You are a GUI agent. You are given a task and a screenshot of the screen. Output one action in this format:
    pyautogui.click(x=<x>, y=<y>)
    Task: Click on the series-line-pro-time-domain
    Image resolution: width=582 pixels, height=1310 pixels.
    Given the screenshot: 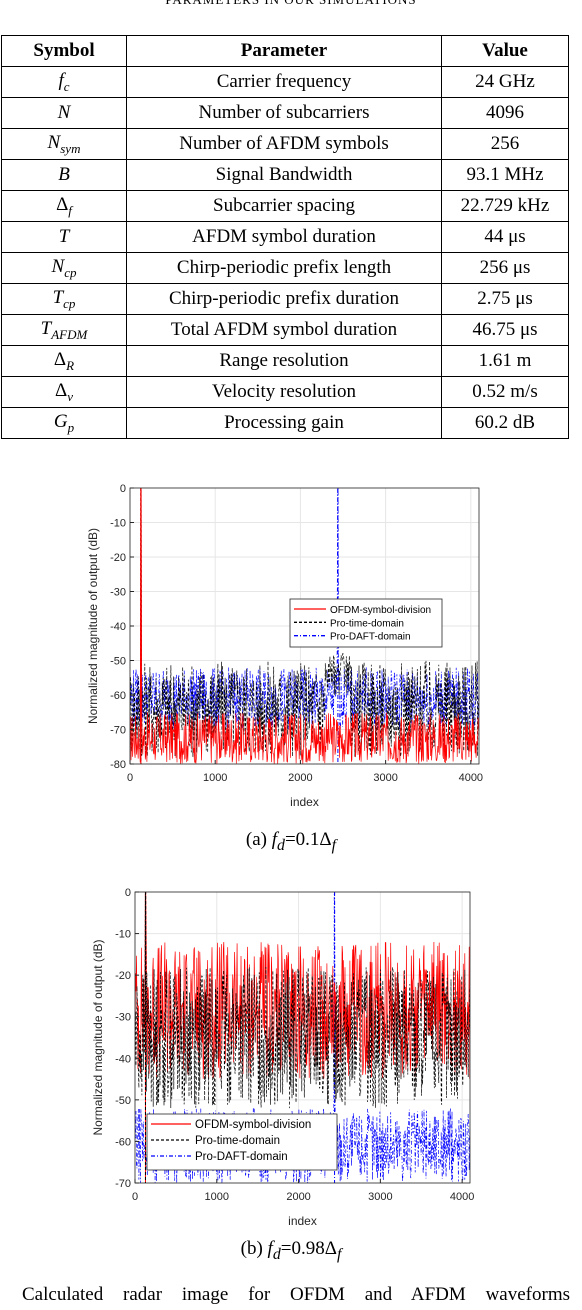 What is the action you would take?
    pyautogui.click(x=302, y=1000)
    